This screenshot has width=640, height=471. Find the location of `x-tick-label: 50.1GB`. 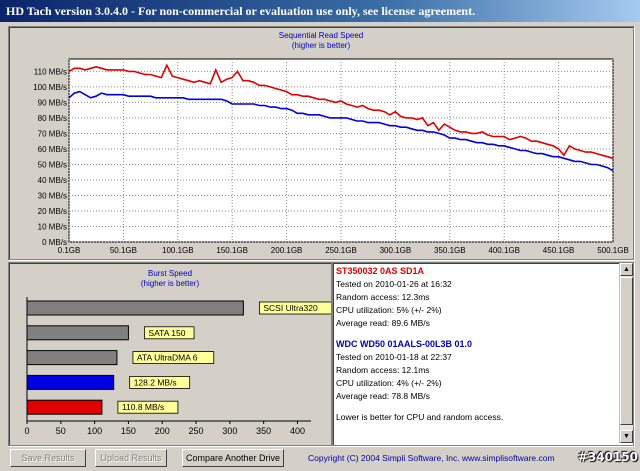

x-tick-label: 50.1GB is located at coordinates (123, 250).